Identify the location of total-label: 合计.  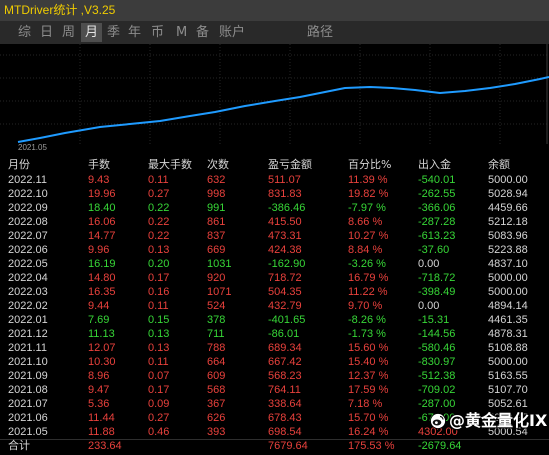
(19, 446).